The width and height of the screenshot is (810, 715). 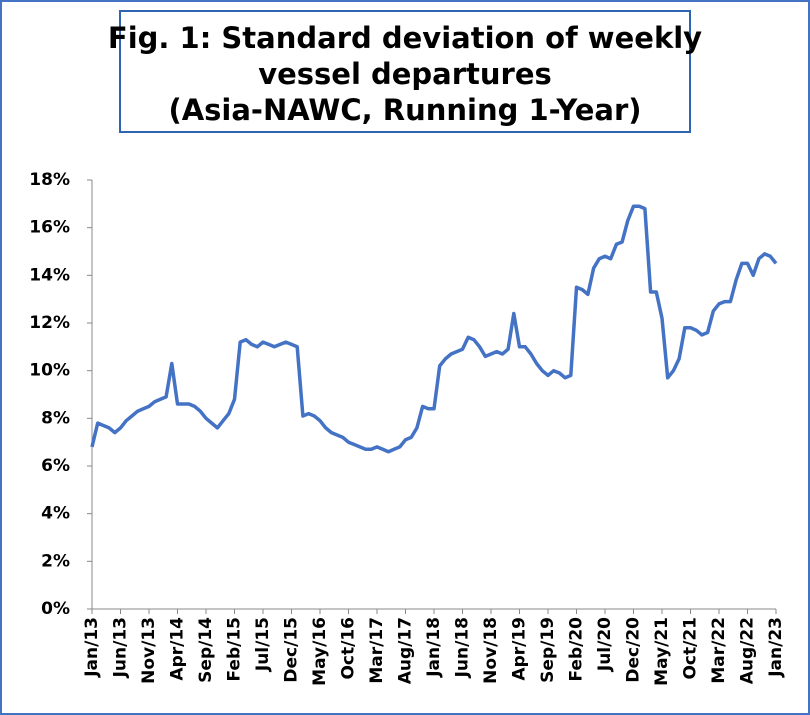 What do you see at coordinates (121, 647) in the screenshot?
I see `x-tick-label: Jun/13` at bounding box center [121, 647].